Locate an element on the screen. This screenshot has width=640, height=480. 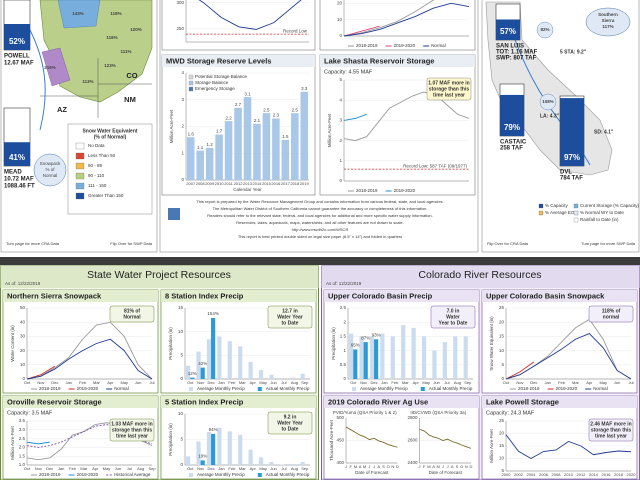
x-tick-label: 2020 is located at coordinates (632, 474).